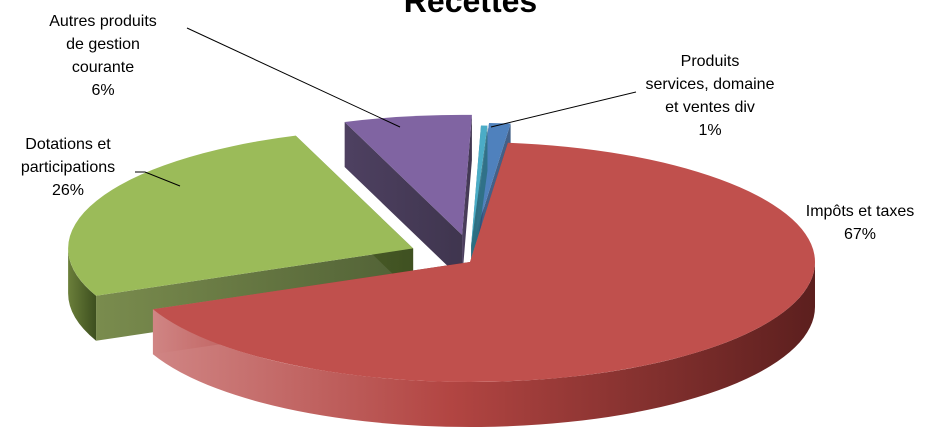 The height and width of the screenshot is (435, 941). Describe the element at coordinates (68, 144) in the screenshot. I see `data-label-line: Dotations et` at that location.